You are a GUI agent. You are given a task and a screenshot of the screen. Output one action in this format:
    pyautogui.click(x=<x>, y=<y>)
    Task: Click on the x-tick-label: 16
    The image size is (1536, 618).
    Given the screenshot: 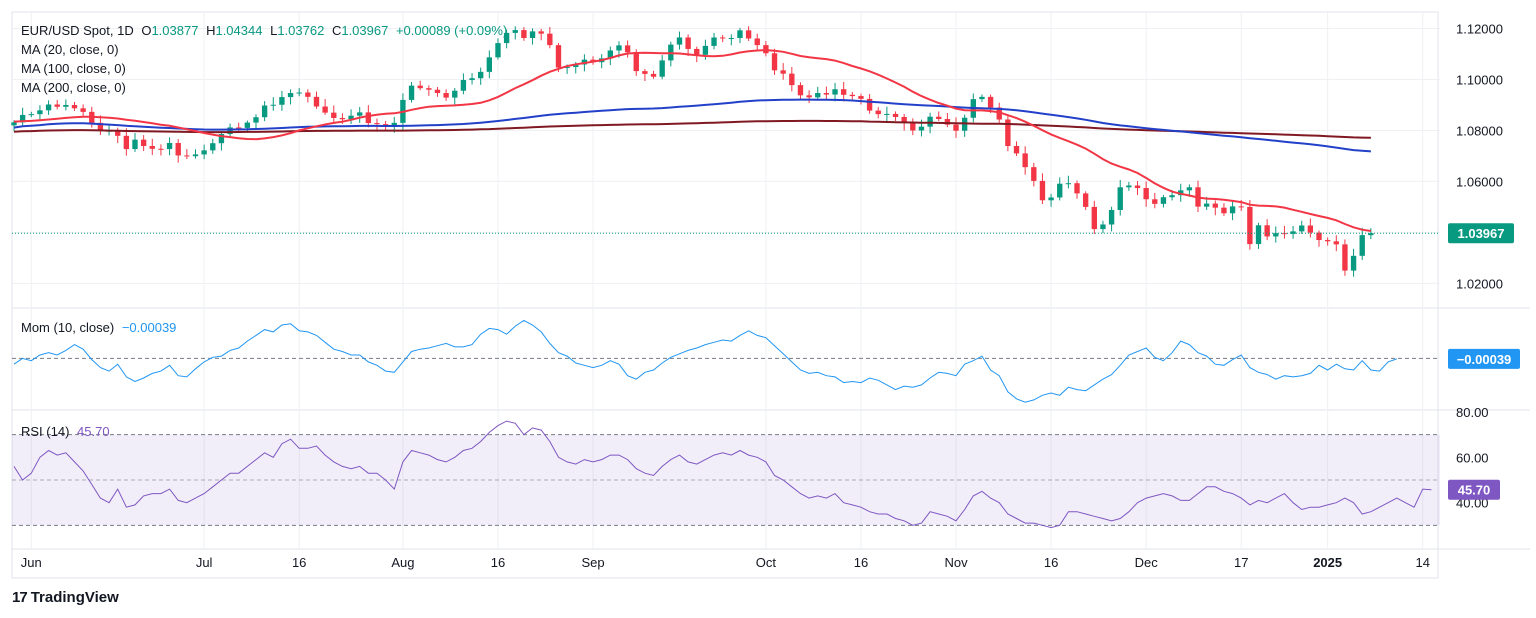 What is the action you would take?
    pyautogui.click(x=498, y=562)
    